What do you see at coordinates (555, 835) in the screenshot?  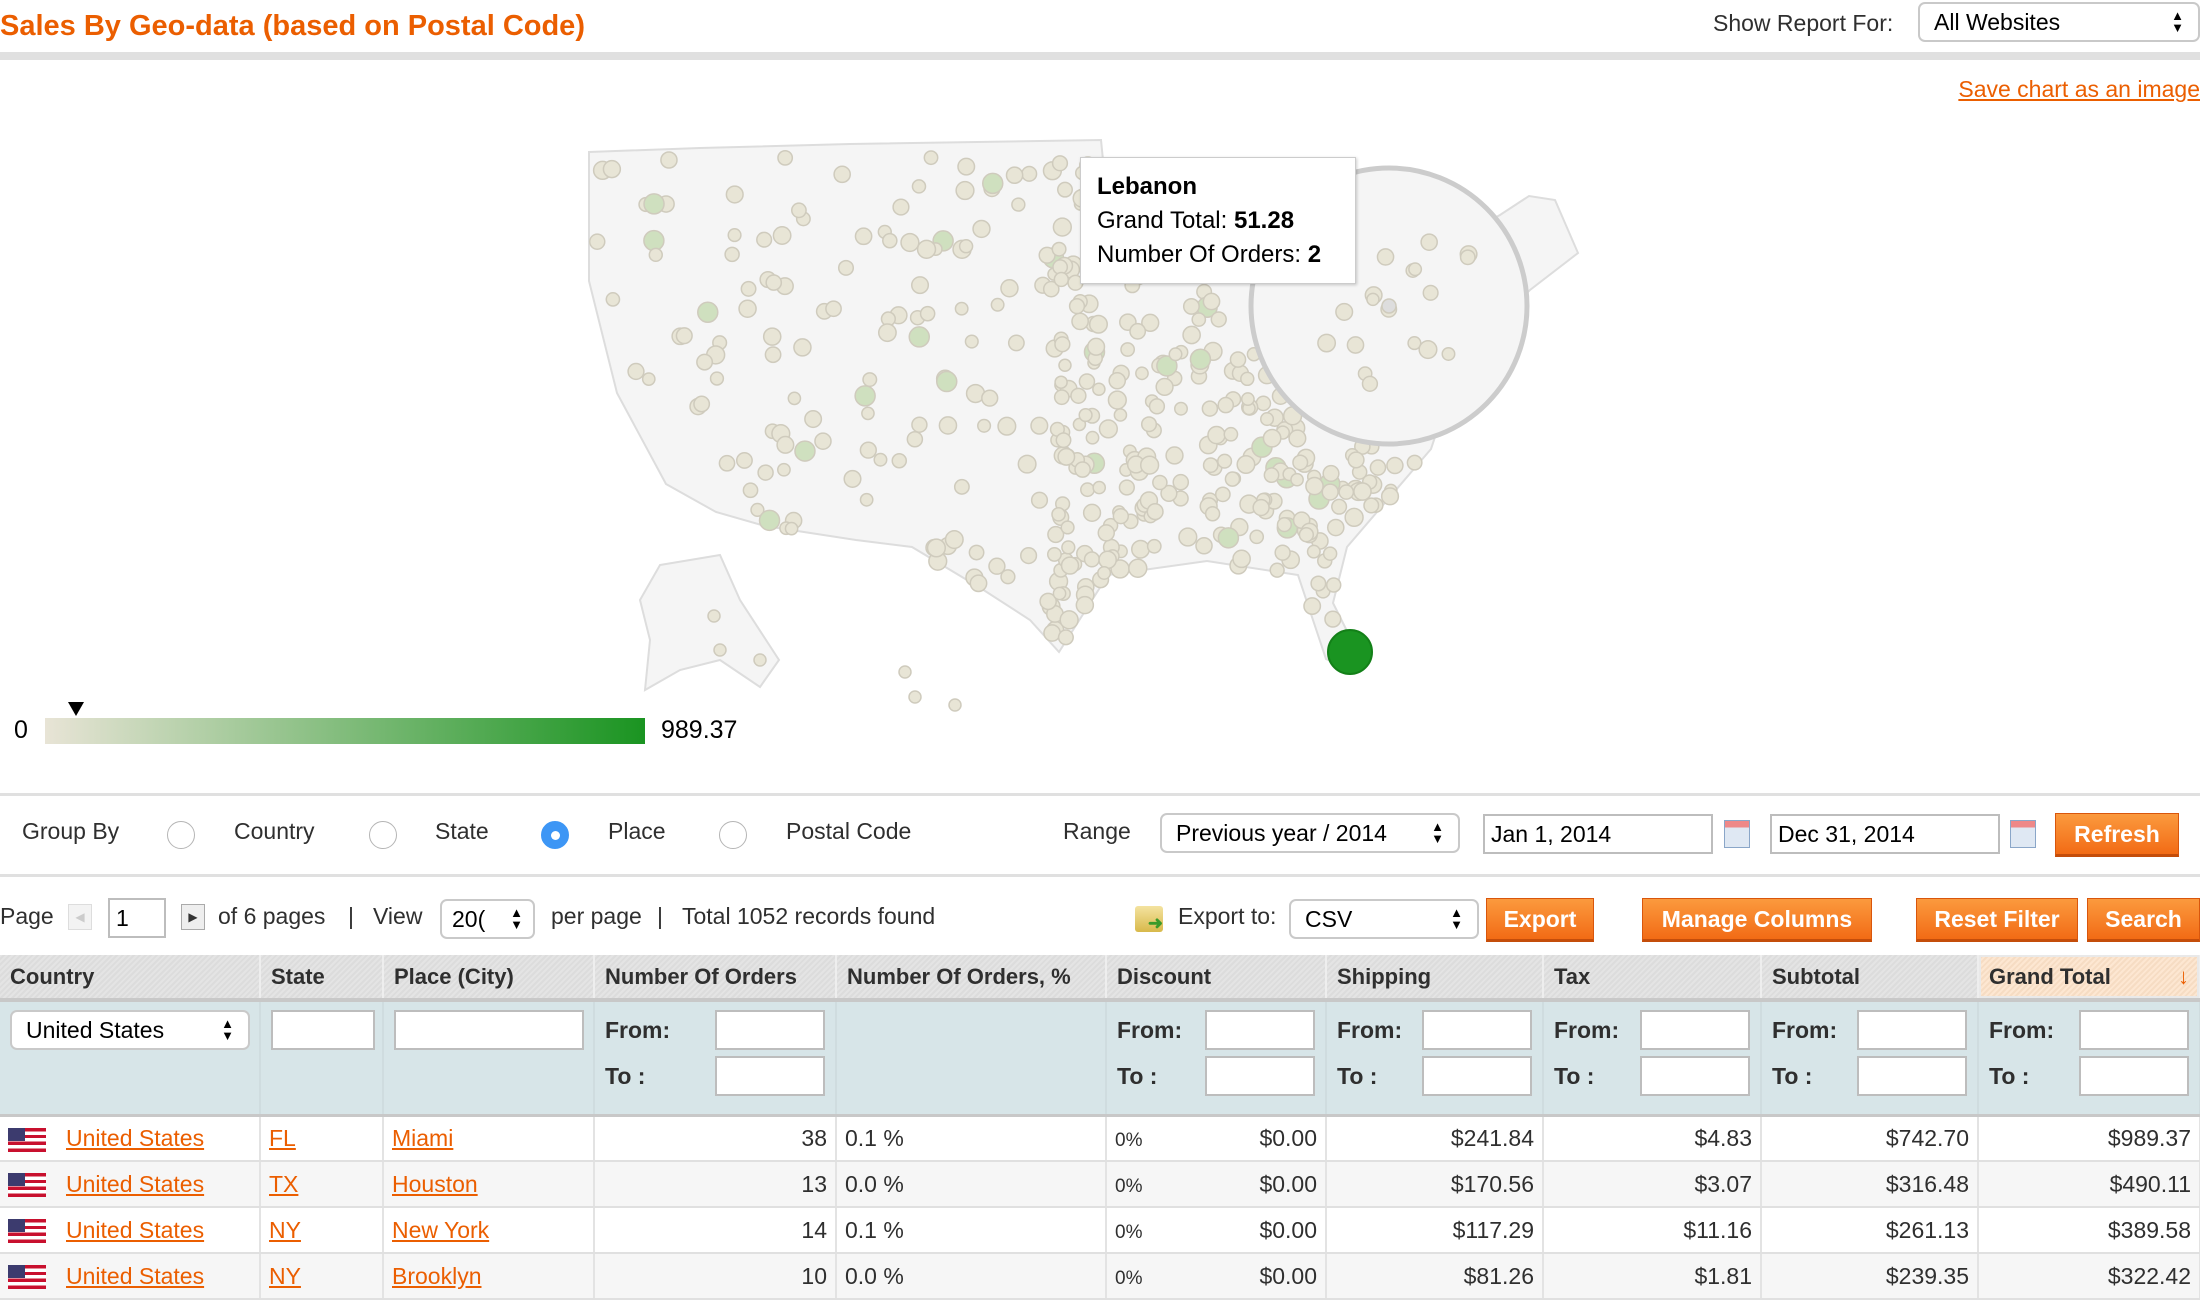 I see `radio-place` at bounding box center [555, 835].